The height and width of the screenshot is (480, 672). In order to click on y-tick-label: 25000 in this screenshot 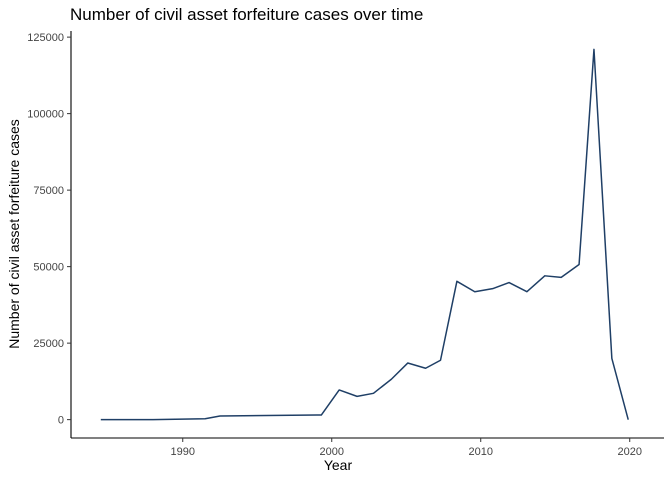, I will do `click(48, 344)`.